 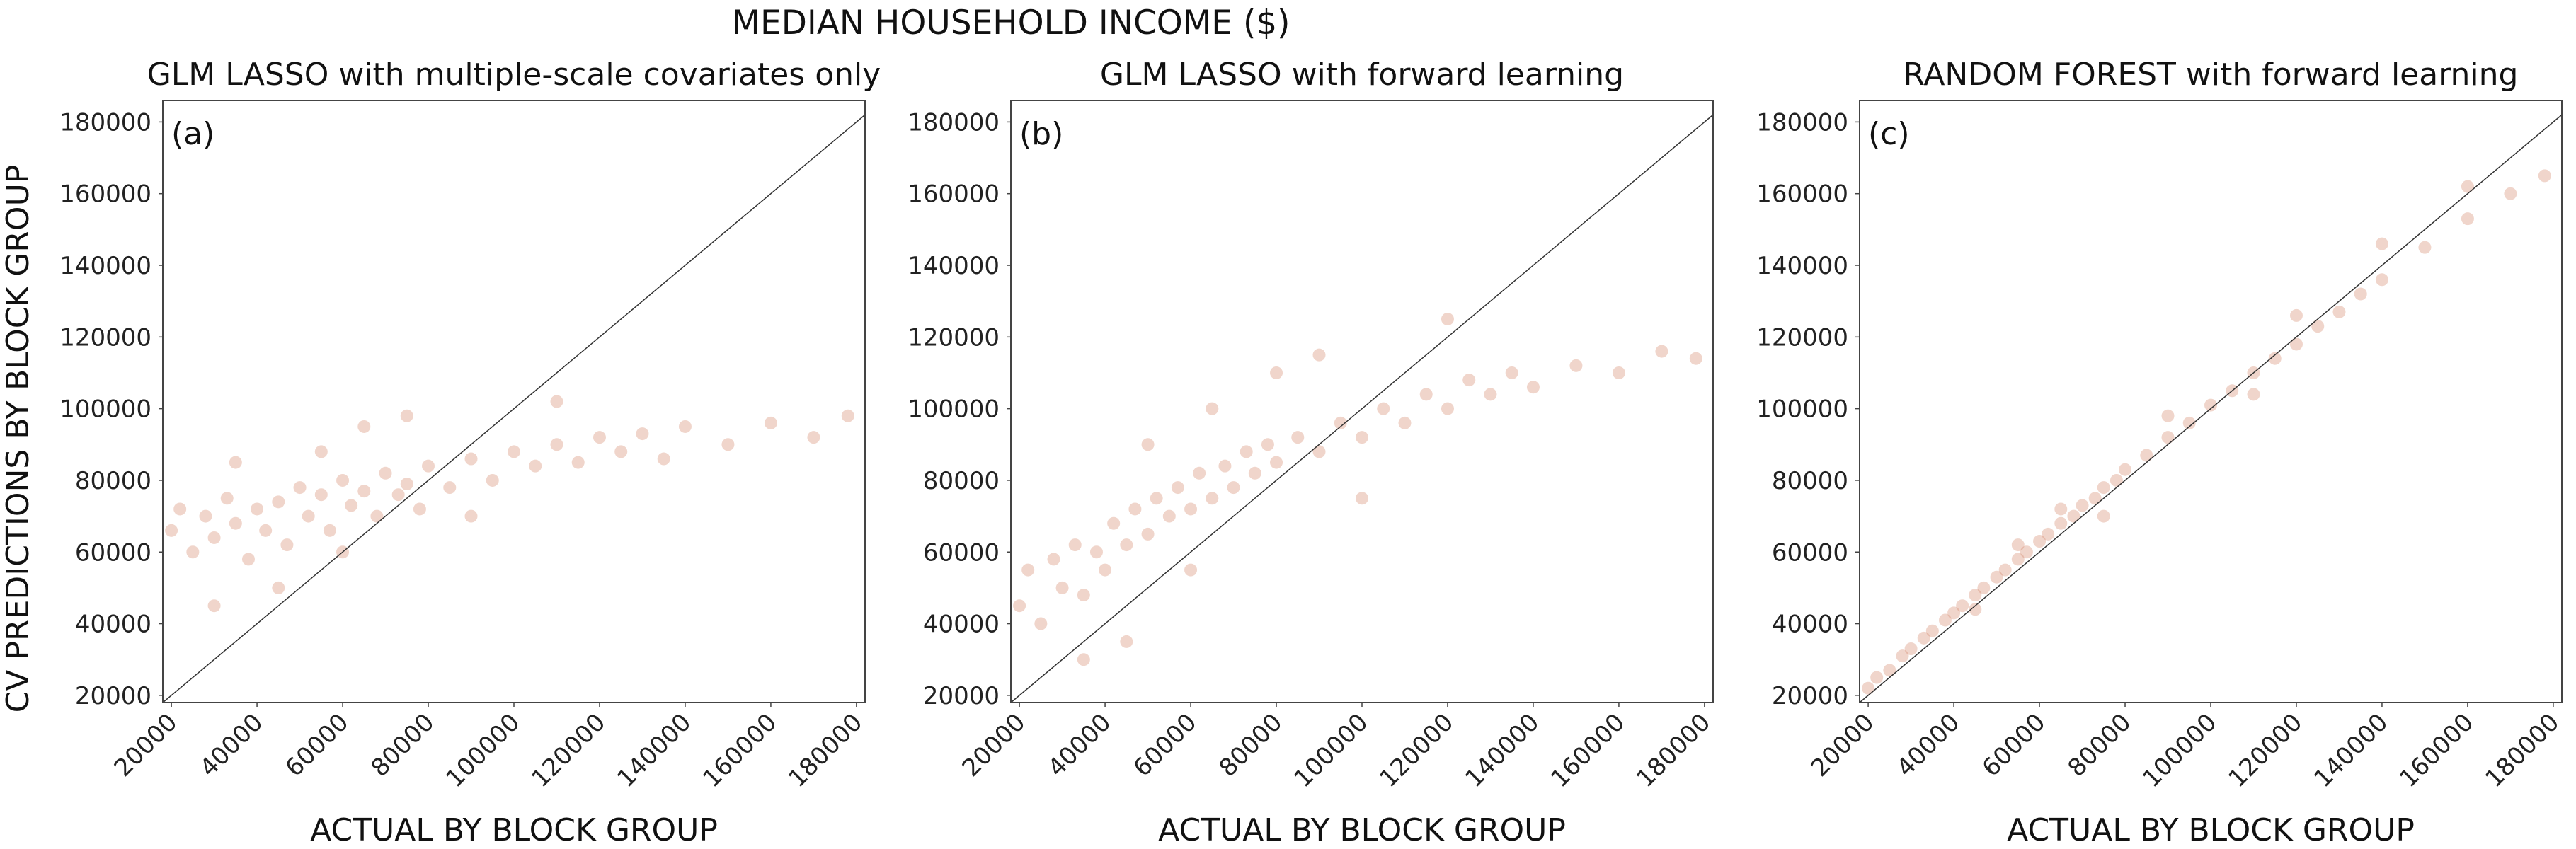 I want to click on y-tick-label: 120000, so click(x=954, y=338).